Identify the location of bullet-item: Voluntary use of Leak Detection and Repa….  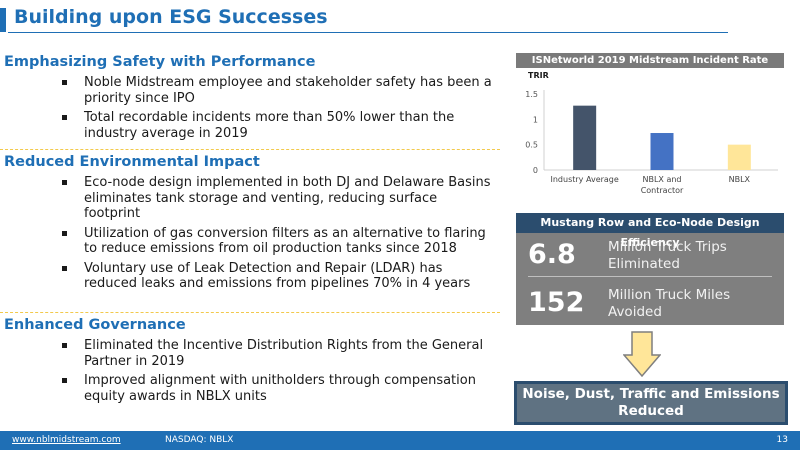
(250, 276).